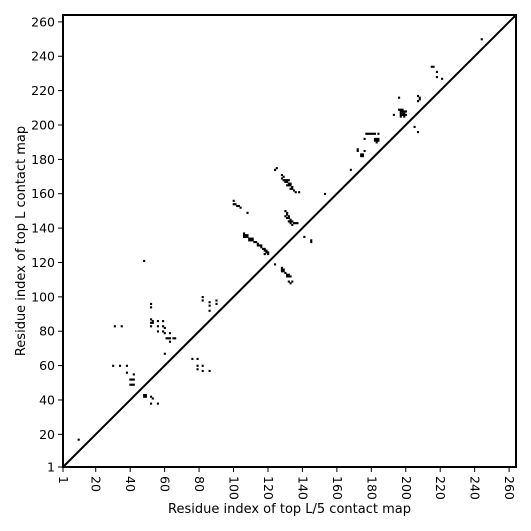  Describe the element at coordinates (165, 484) in the screenshot. I see `x-tick-label: 60` at that location.